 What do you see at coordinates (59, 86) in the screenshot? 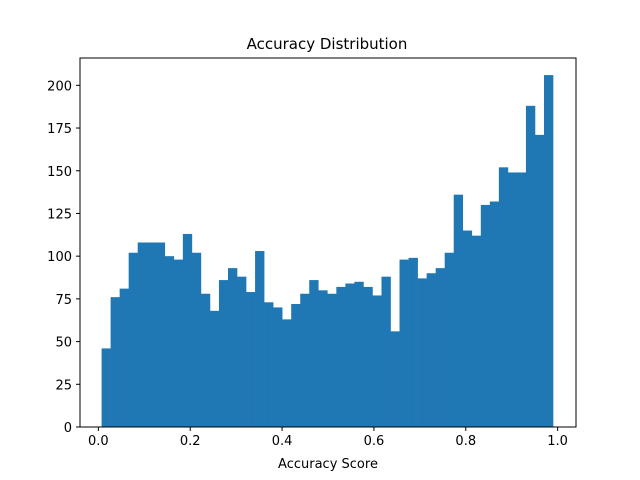
I see `y-tick-label: 200` at bounding box center [59, 86].